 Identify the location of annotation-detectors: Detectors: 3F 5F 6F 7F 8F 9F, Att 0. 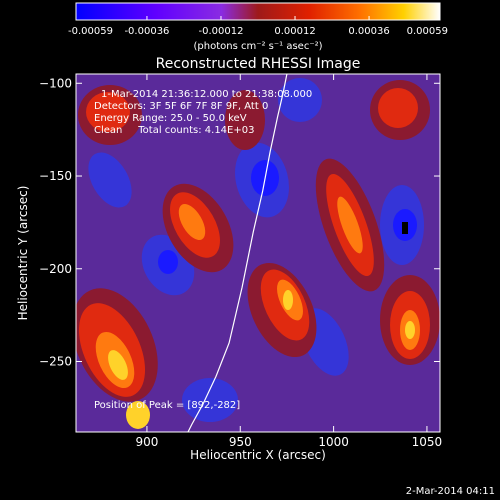
(181, 106).